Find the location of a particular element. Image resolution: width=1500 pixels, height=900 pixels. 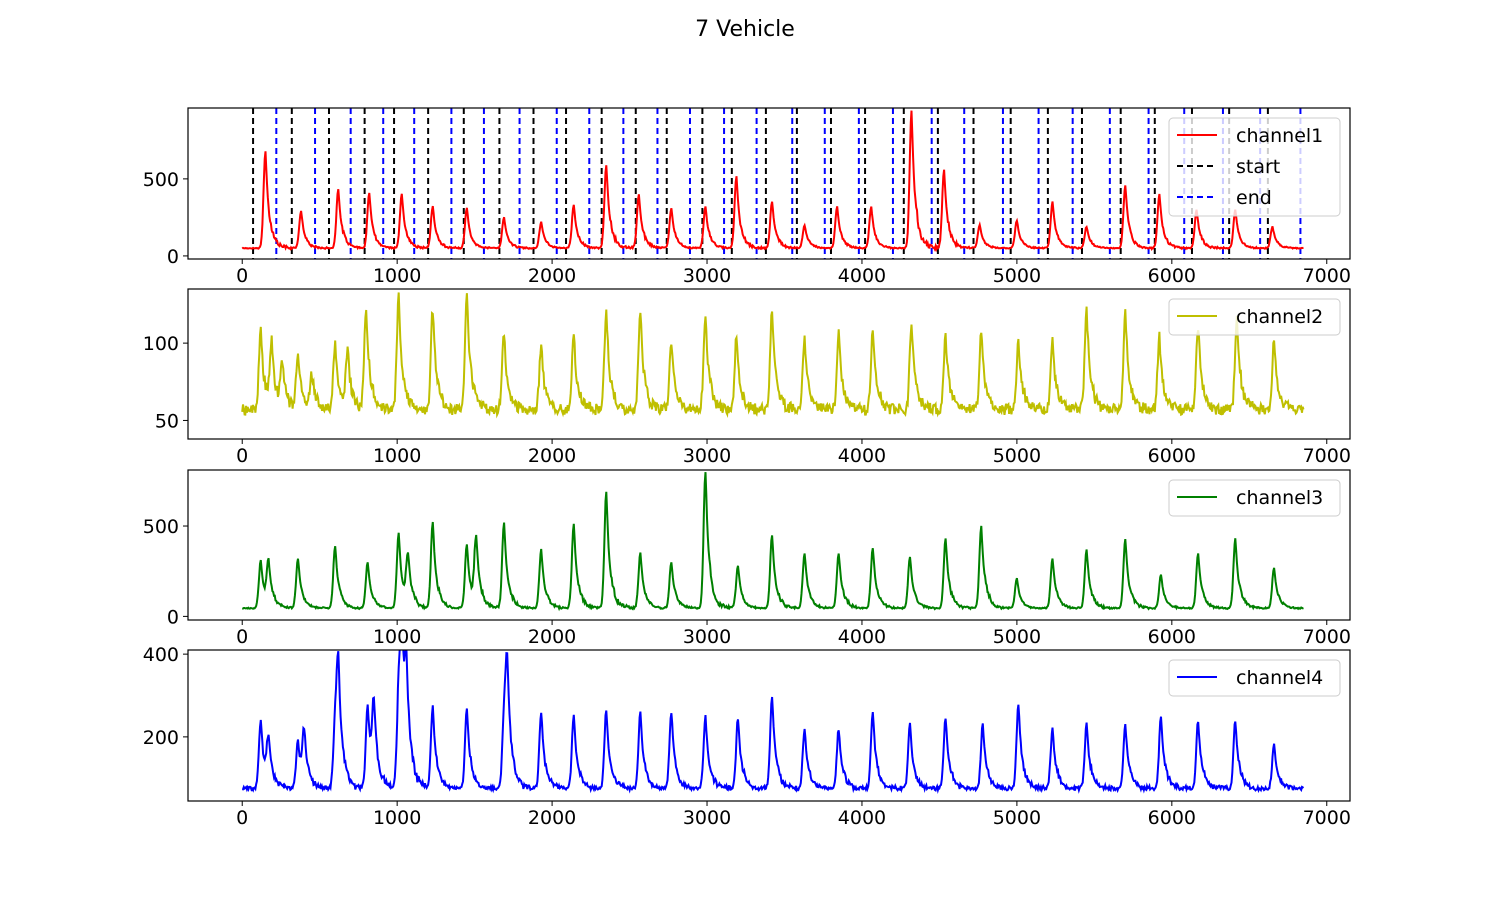

legend: channel1 start end is located at coordinates (1254, 167).